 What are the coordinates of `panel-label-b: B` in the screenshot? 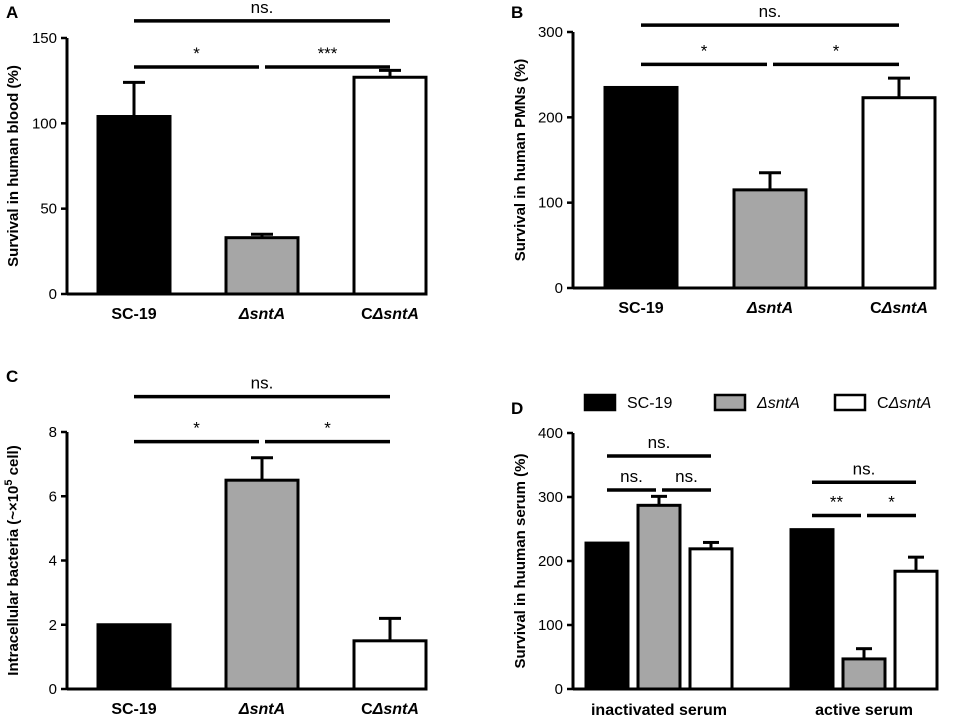 It's located at (517, 12).